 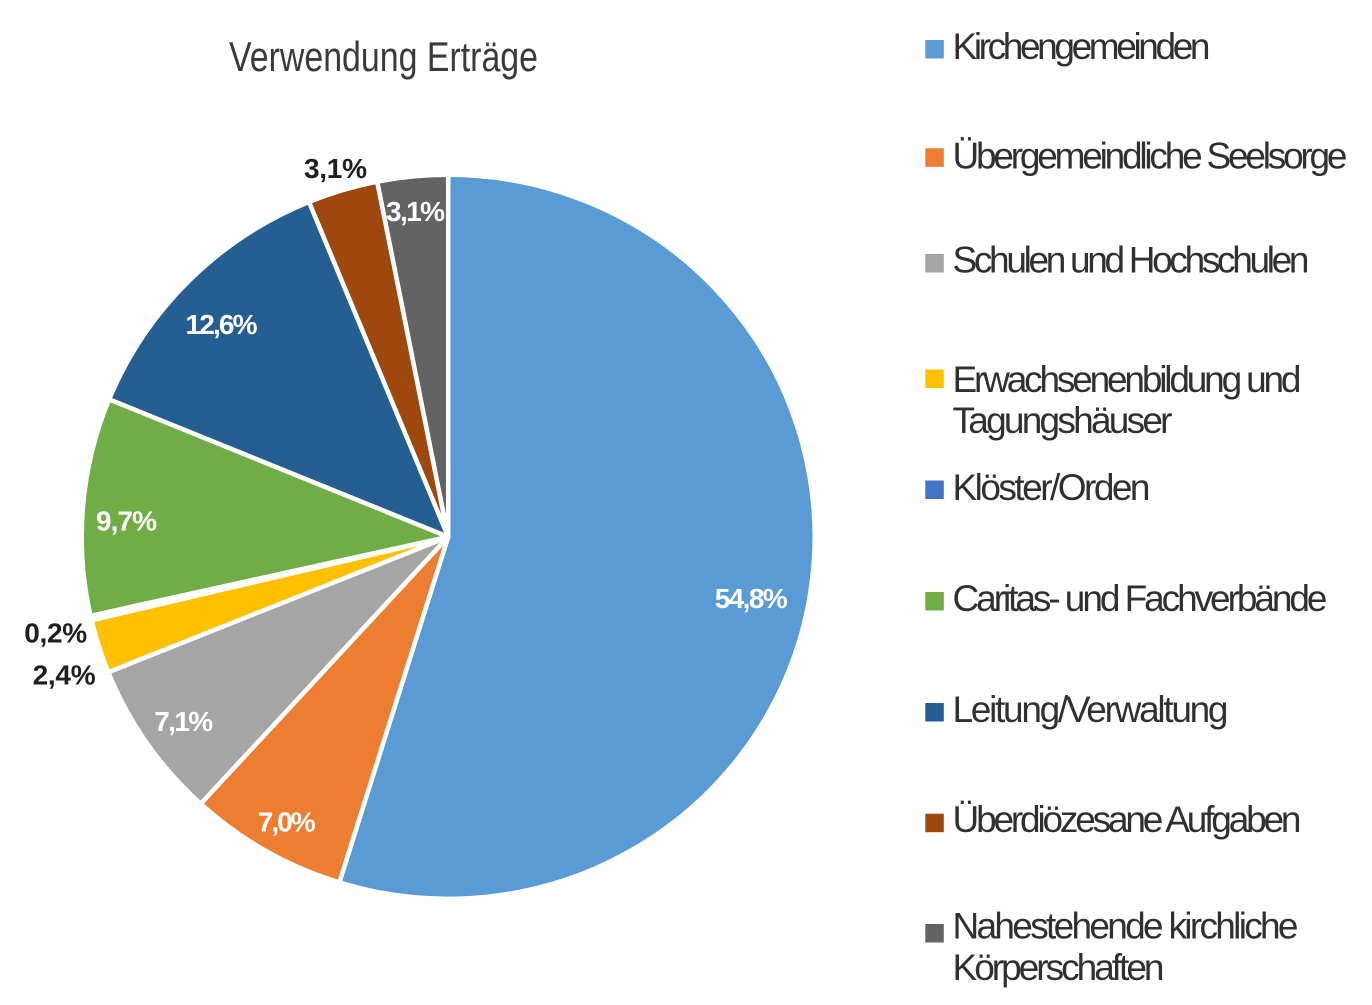 I want to click on svg-text: Klöster/Orden, so click(x=1052, y=487).